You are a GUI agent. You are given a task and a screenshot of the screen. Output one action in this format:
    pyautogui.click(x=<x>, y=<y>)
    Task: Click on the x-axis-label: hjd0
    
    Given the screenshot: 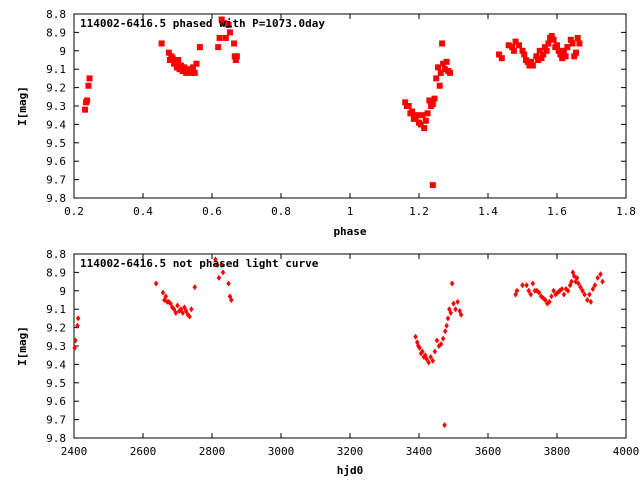 What is the action you would take?
    pyautogui.click(x=350, y=470)
    